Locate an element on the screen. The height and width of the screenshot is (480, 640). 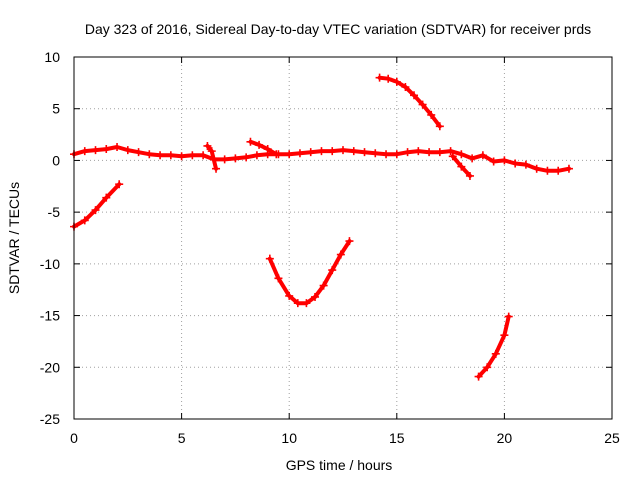
y-tick-label: -10 is located at coordinates (50, 264).